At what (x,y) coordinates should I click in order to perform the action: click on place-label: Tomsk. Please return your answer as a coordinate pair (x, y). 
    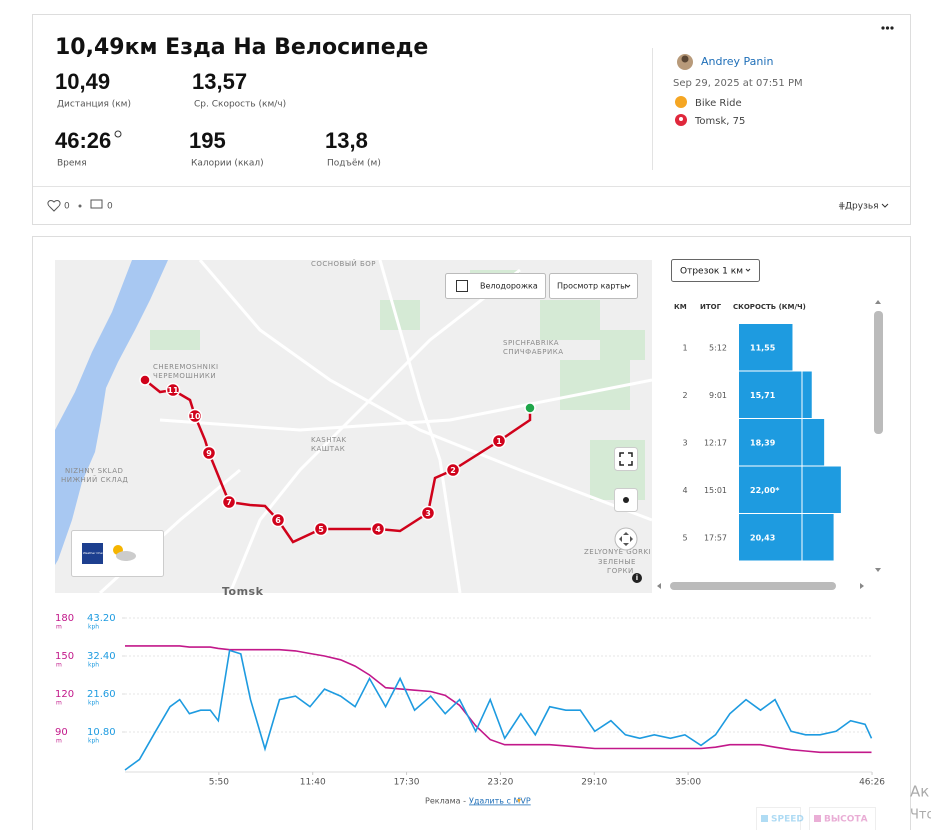
    Looking at the image, I should click on (243, 591).